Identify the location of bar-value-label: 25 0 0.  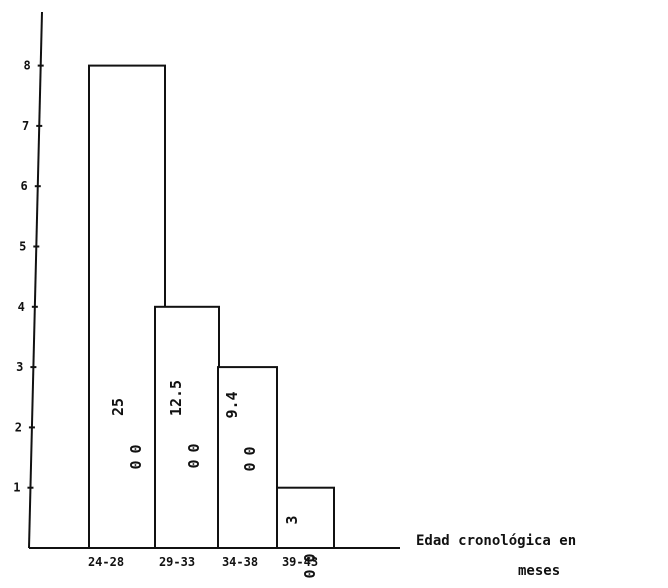
(127, 434).